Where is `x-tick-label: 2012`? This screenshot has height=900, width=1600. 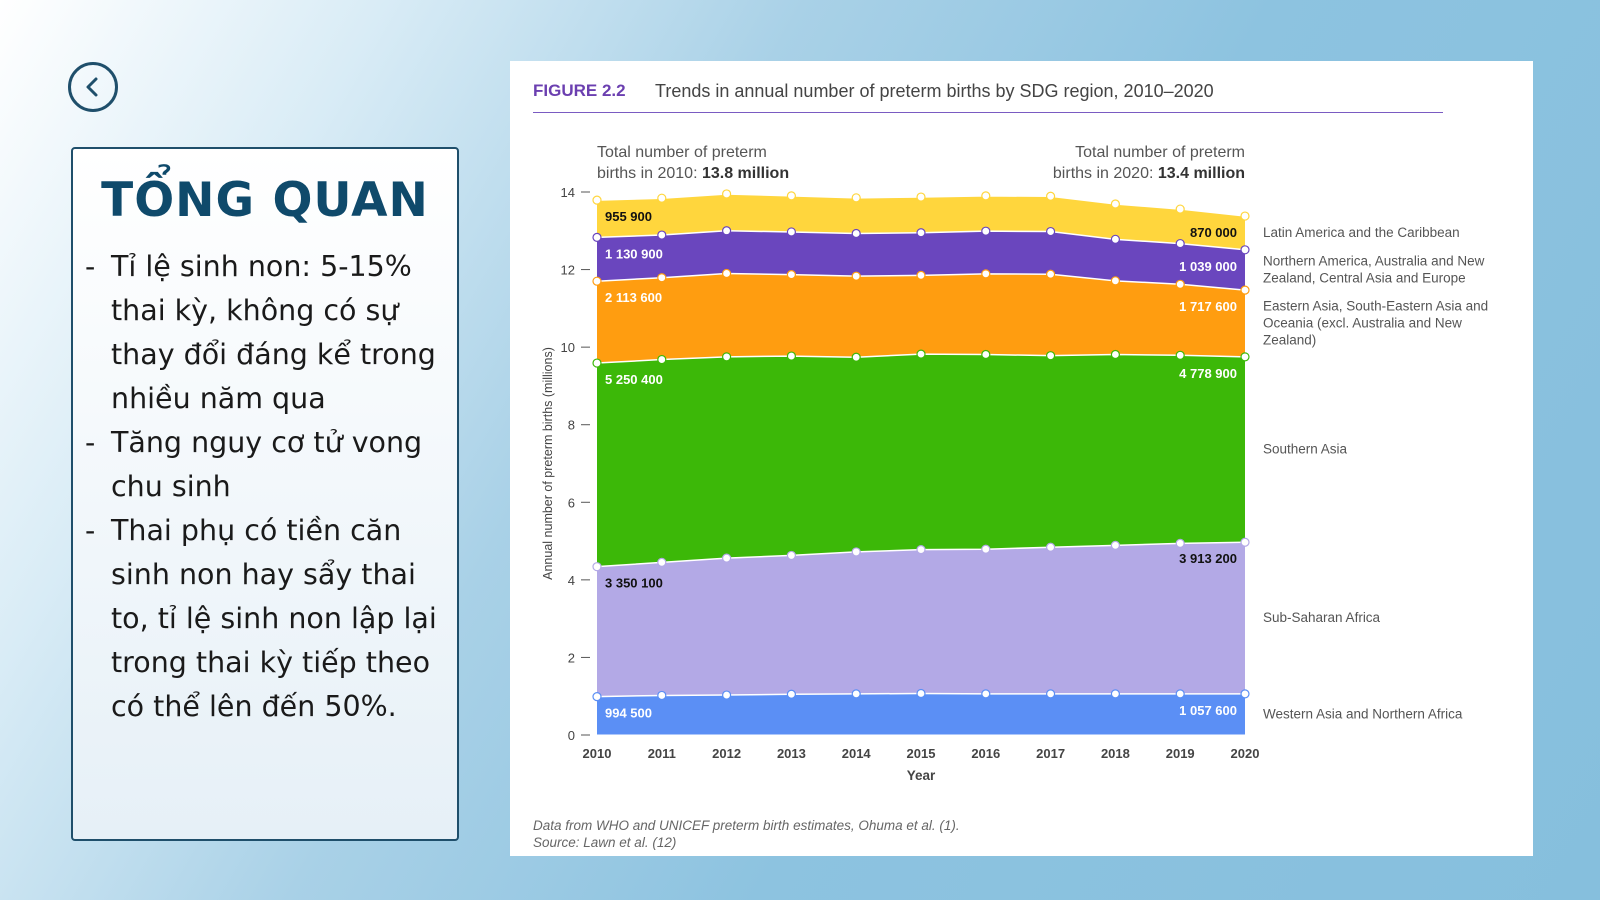
x-tick-label: 2012 is located at coordinates (726, 753).